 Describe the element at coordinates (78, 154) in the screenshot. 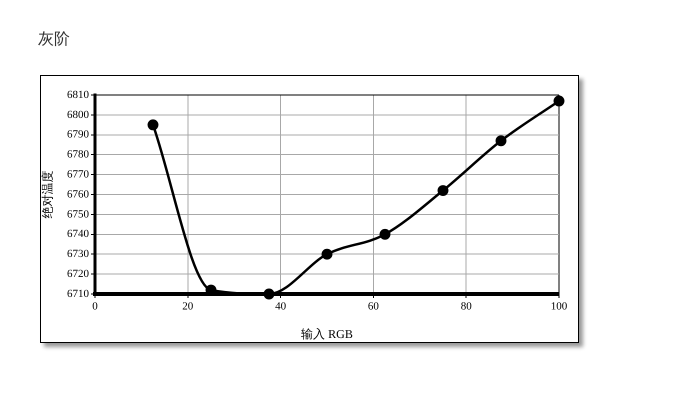

I see `y-tick-label: 6780` at that location.